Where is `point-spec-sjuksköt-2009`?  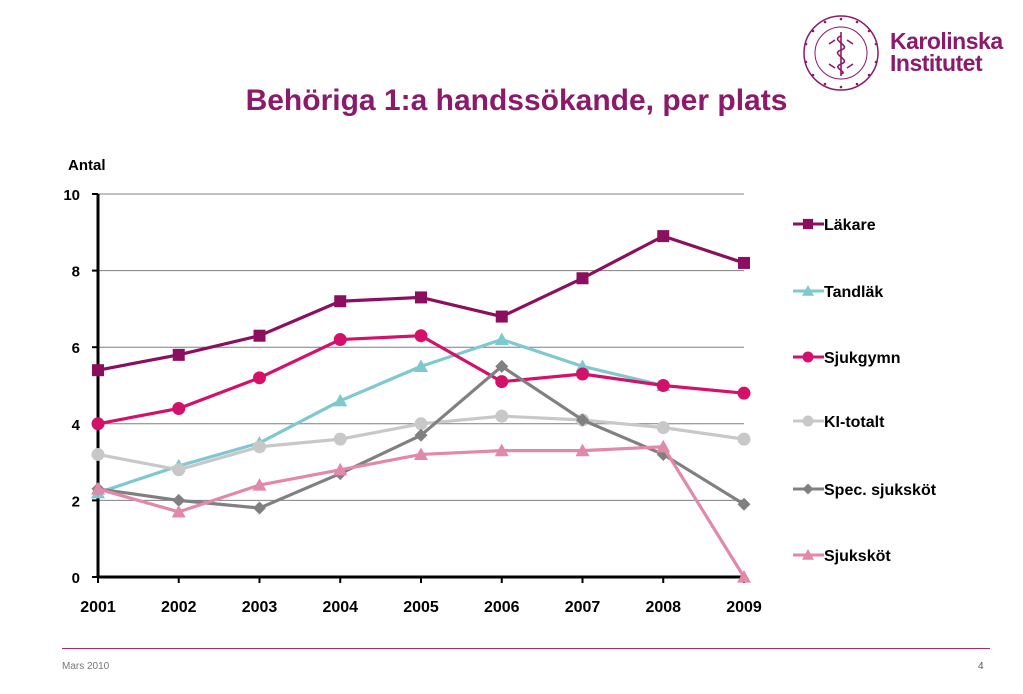 point-spec-sjuksköt-2009 is located at coordinates (744, 504).